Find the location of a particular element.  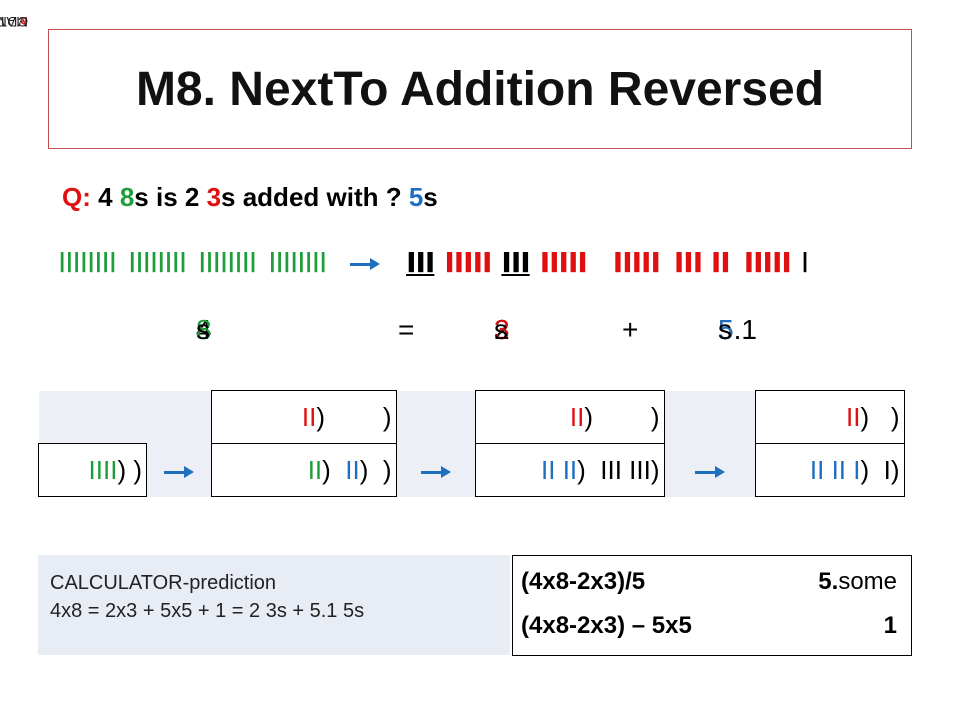

brand-text-post: CDMY is located at coordinates (14, 22).